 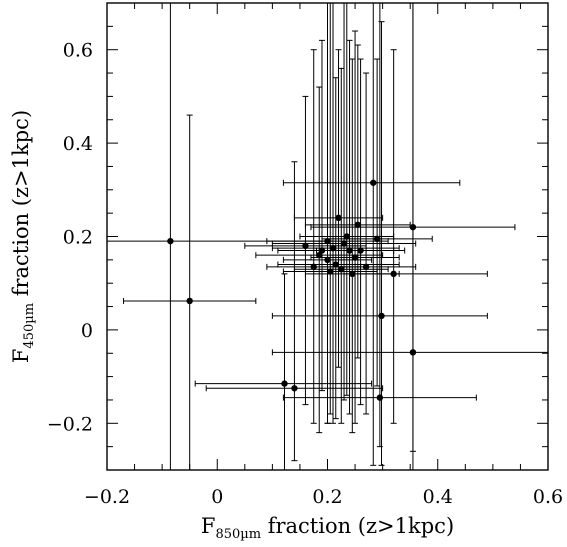 I want to click on x-tick-label: 0, so click(x=217, y=497).